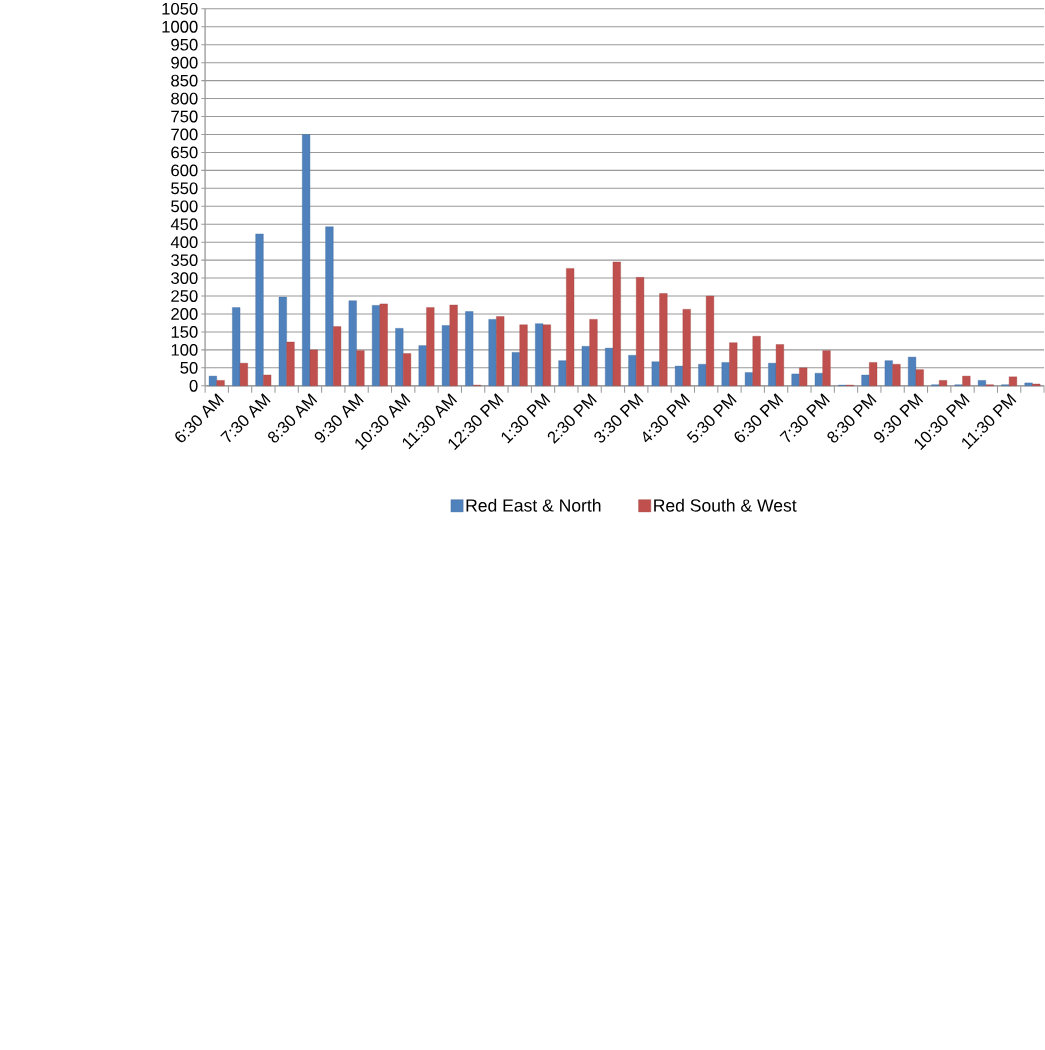 Image resolution: width=1045 pixels, height=1050 pixels. I want to click on y-tick-label: 650, so click(184, 152).